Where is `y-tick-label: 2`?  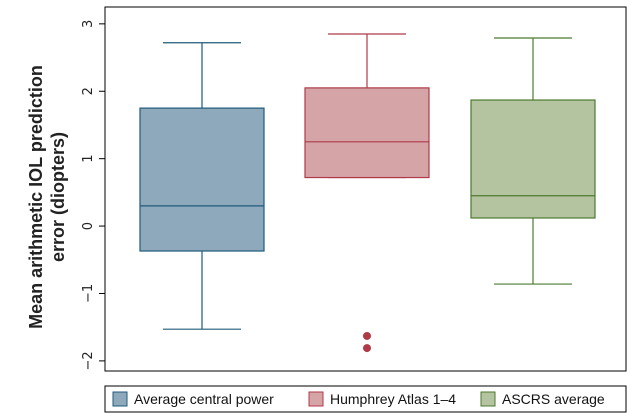
y-tick-label: 2 is located at coordinates (88, 91).